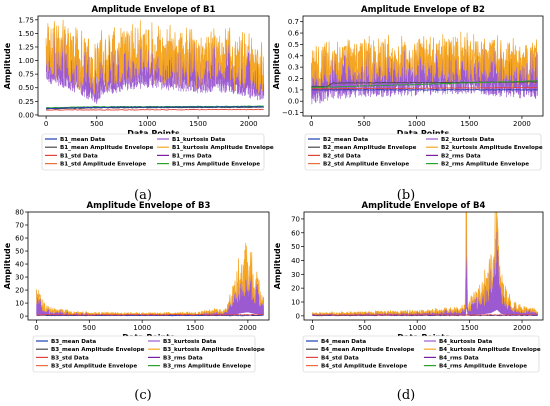 Image resolution: width=550 pixels, height=406 pixels. What do you see at coordinates (153, 133) in the screenshot?
I see `x-axis-label: Data Points` at bounding box center [153, 133].